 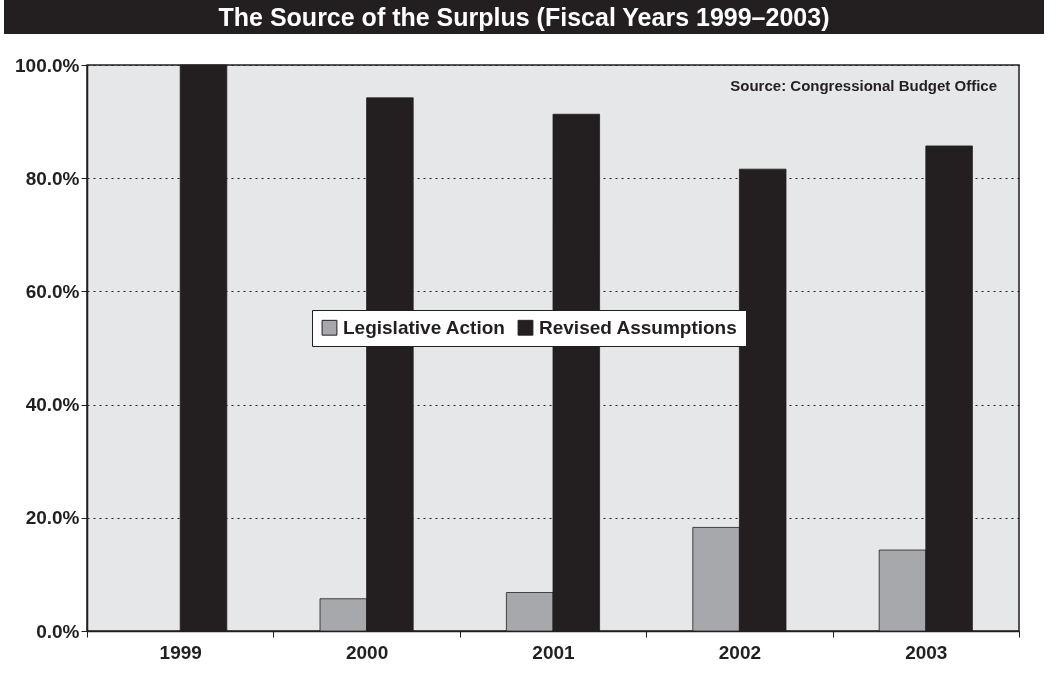 What do you see at coordinates (58, 631) in the screenshot?
I see `y-tick-label: 0.0%` at bounding box center [58, 631].